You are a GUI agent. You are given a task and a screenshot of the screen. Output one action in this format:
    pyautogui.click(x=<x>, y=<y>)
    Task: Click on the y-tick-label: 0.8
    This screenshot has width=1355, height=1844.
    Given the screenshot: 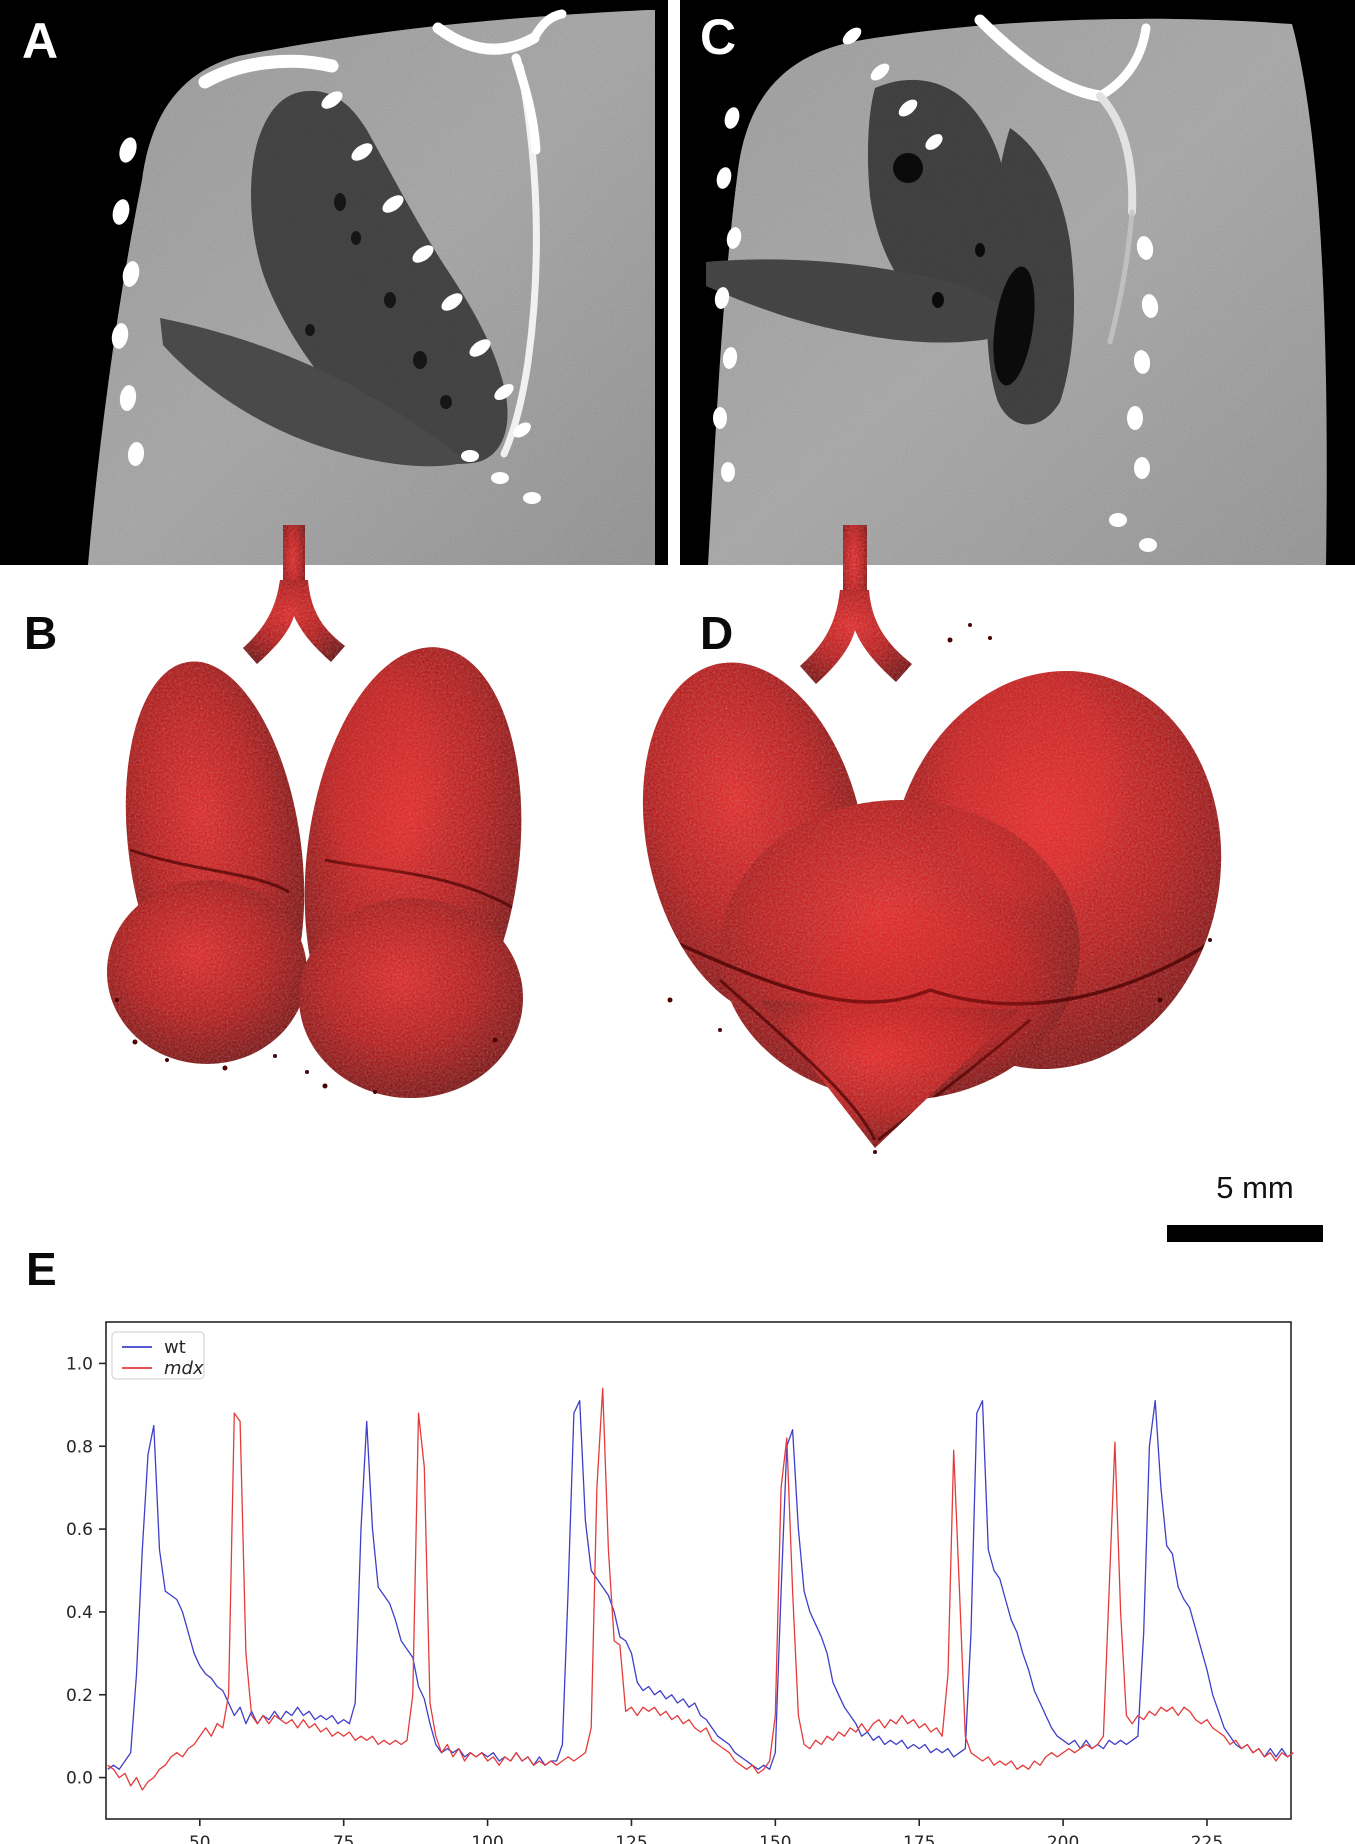 What is the action you would take?
    pyautogui.click(x=79, y=1447)
    